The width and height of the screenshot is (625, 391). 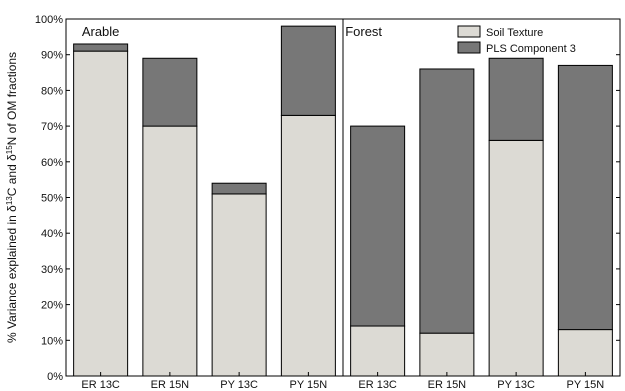 What do you see at coordinates (52, 56) in the screenshot?
I see `y-tick-label: 90%` at bounding box center [52, 56].